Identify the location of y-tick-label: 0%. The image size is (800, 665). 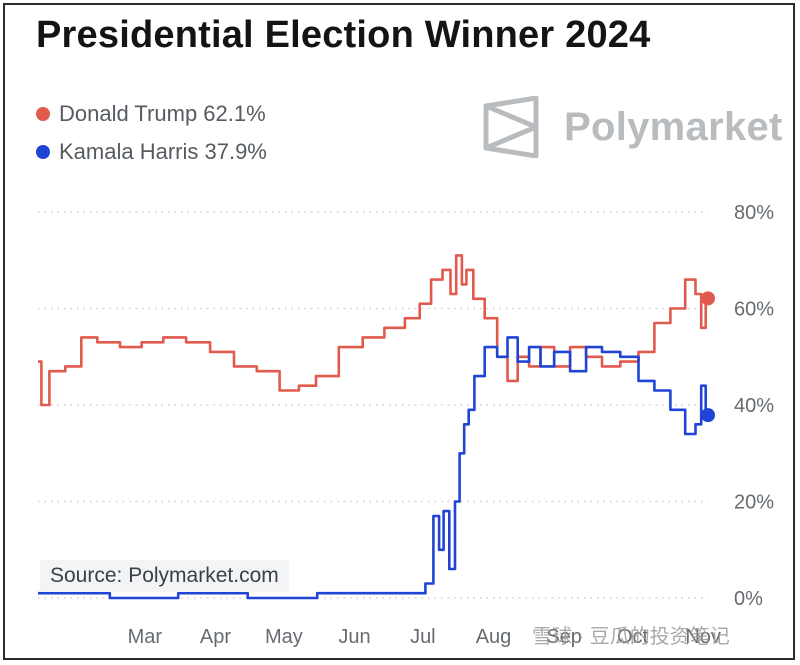
(748, 599).